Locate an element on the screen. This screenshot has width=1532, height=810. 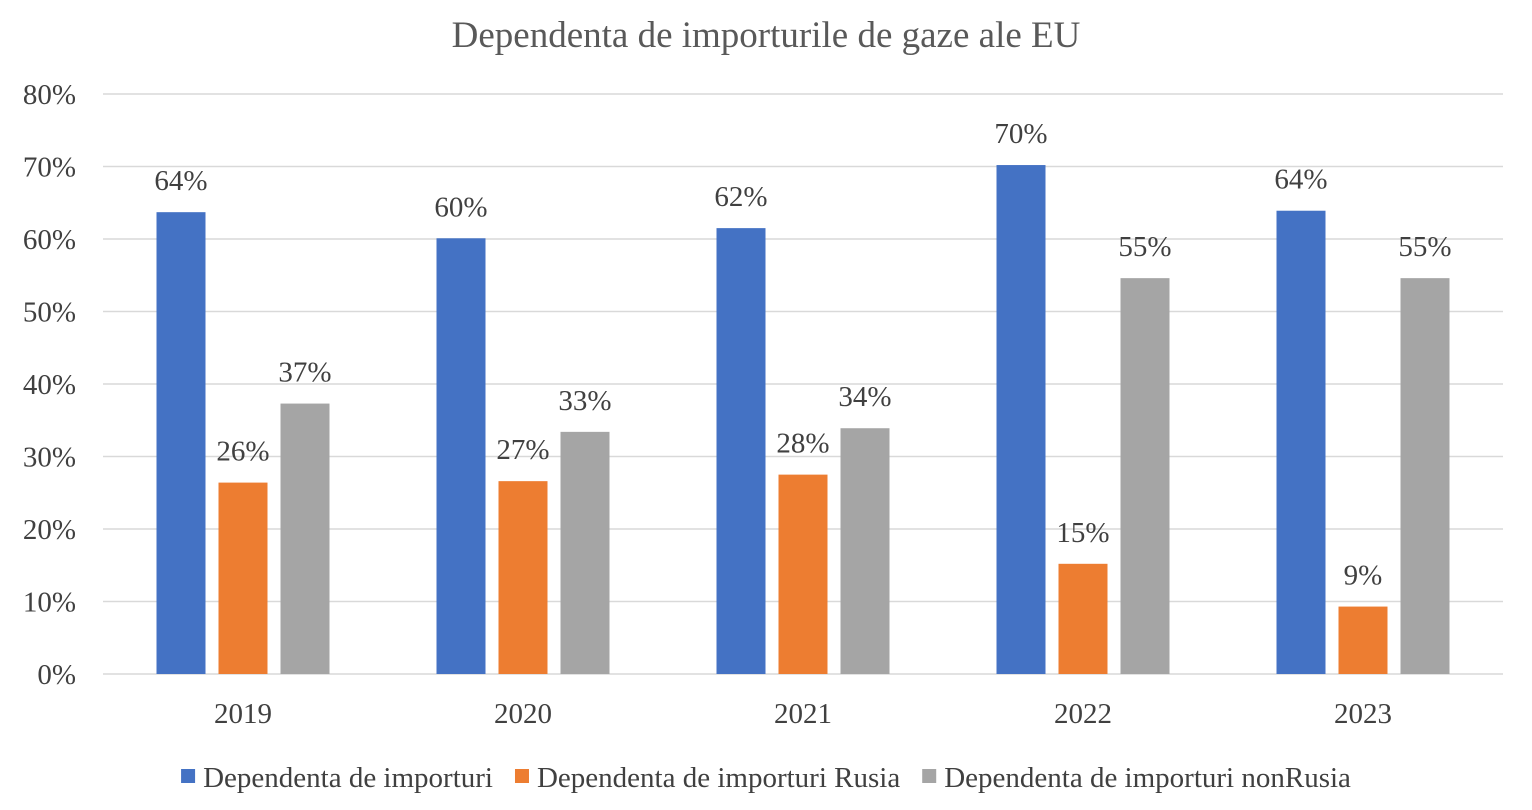
data-label: 28% is located at coordinates (802, 444).